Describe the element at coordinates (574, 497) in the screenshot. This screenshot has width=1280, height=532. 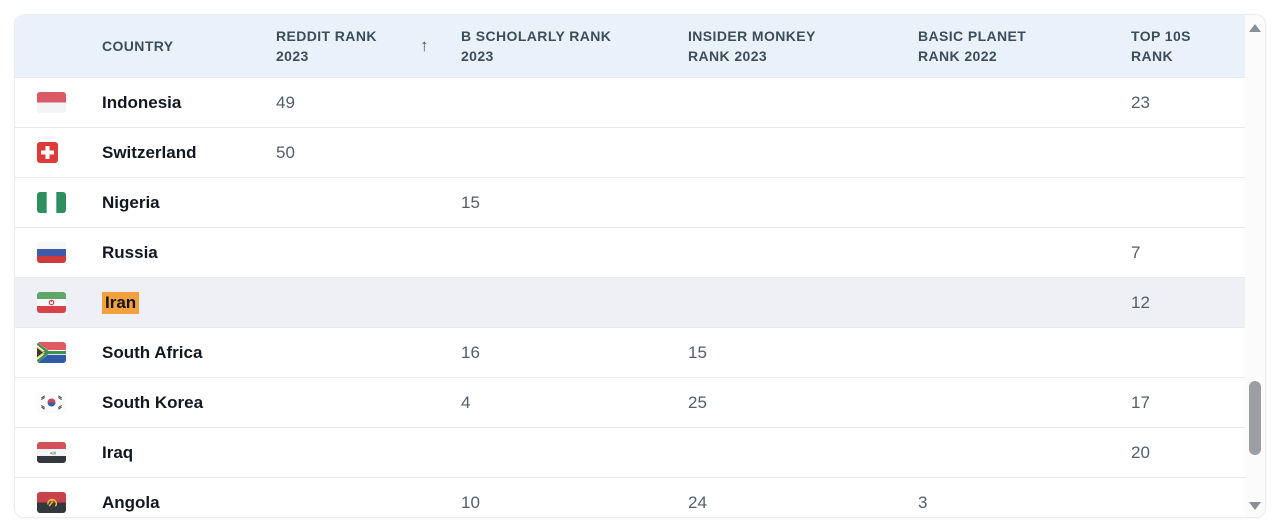
I see `b-scholarly-rank-value: 10` at that location.